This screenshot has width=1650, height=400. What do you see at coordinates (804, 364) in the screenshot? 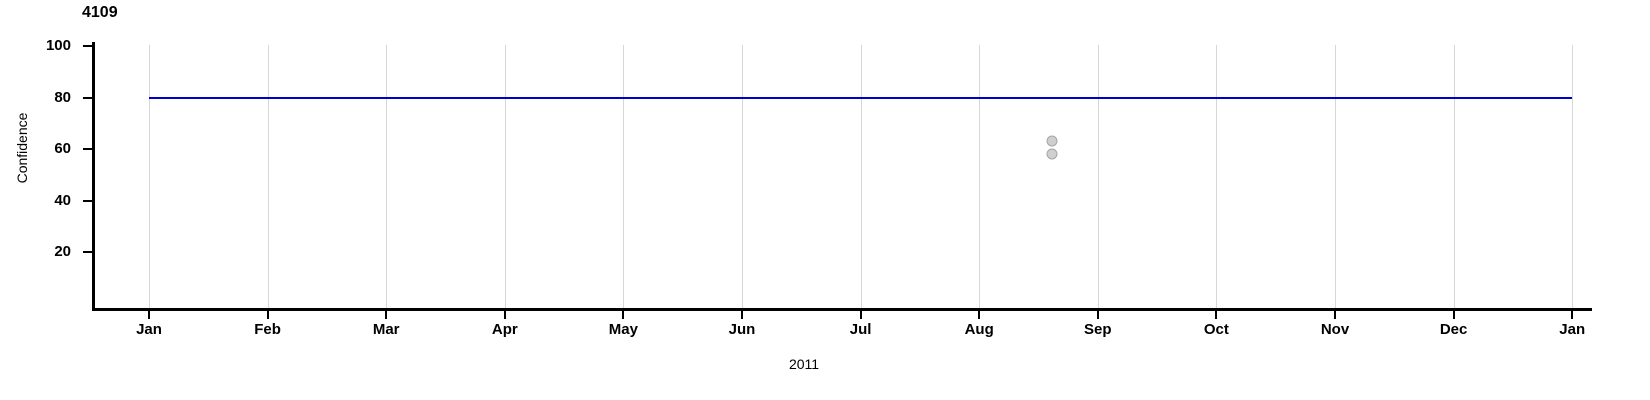
I see `x-axis-title-text: 2011` at bounding box center [804, 364].